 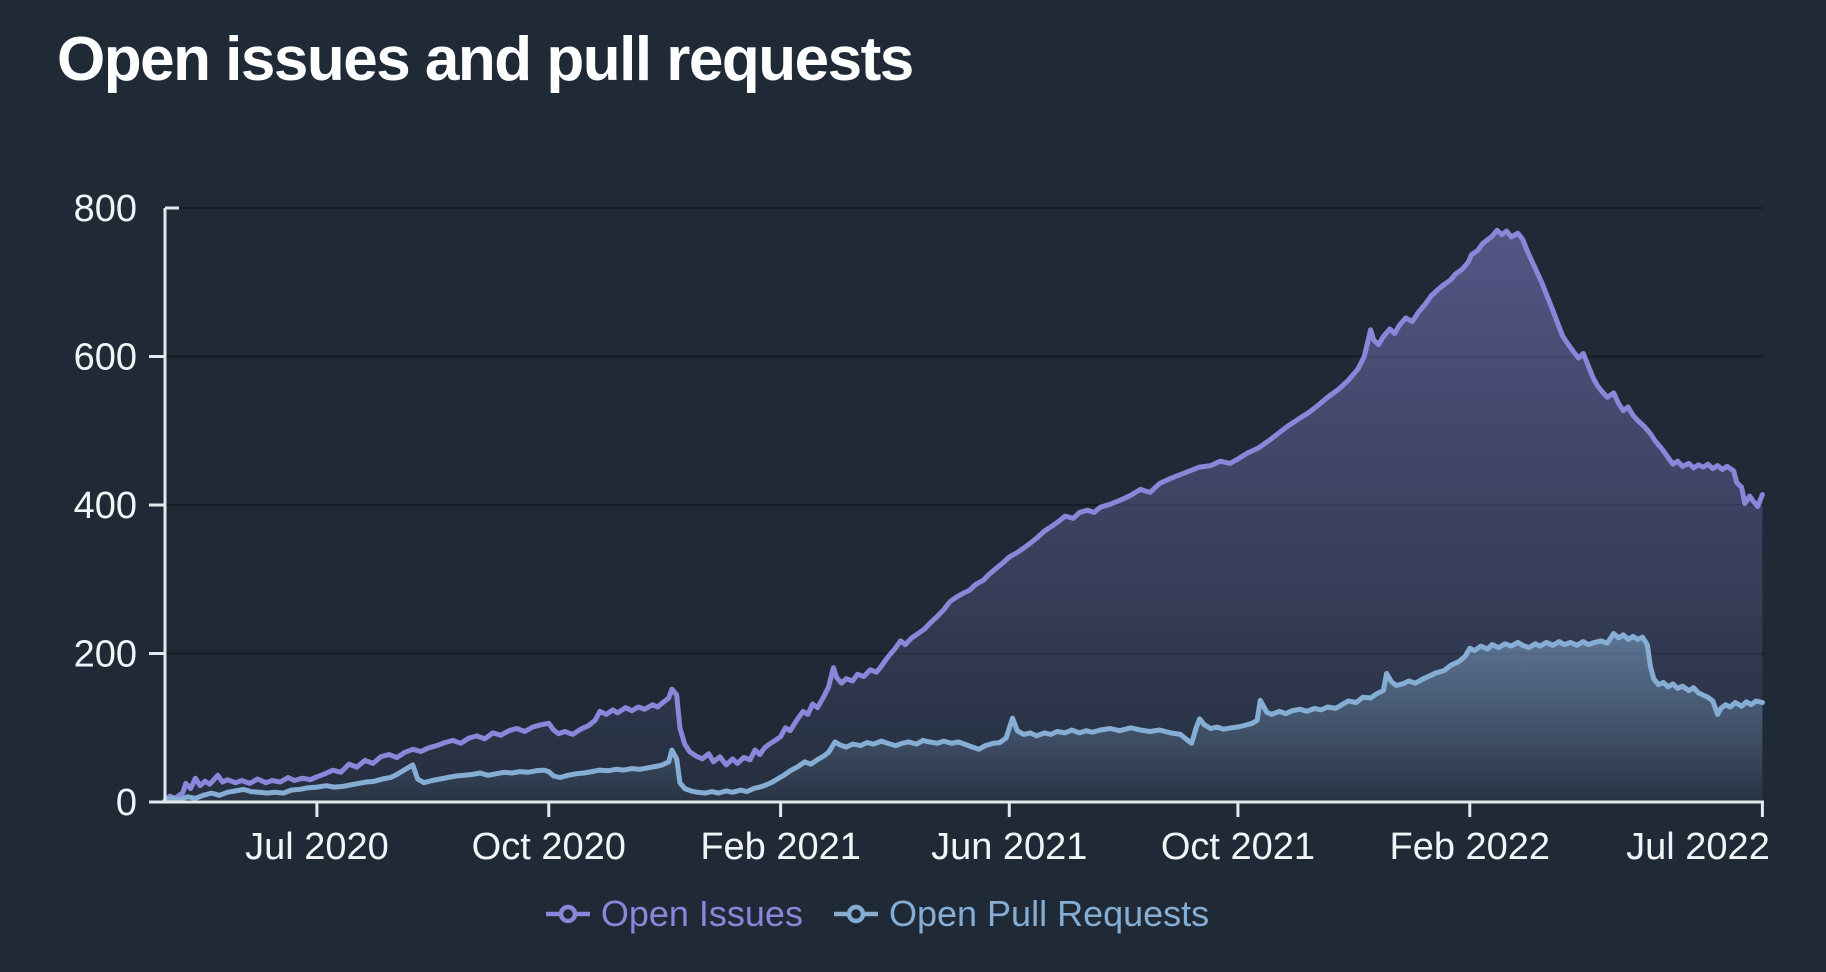 I want to click on y-tick-label-400: 400, so click(x=105, y=506).